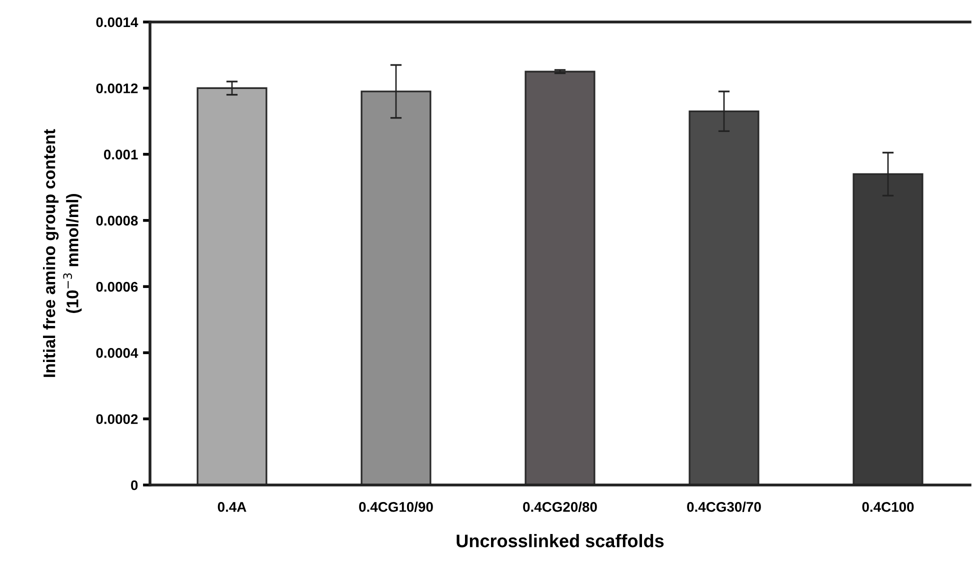  What do you see at coordinates (117, 22) in the screenshot?
I see `y-tick-label: 0.0014` at bounding box center [117, 22].